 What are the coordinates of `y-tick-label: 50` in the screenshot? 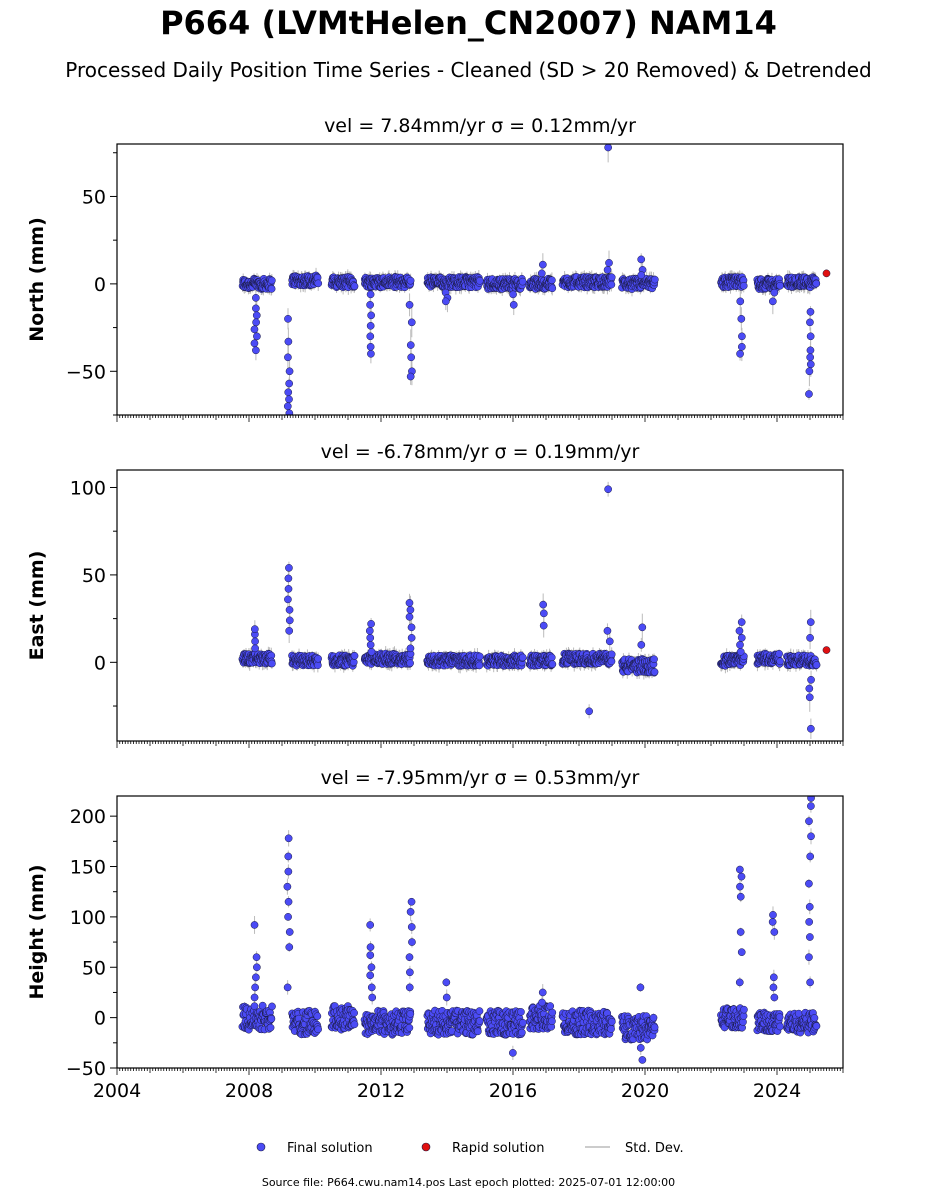 It's located at (94, 576).